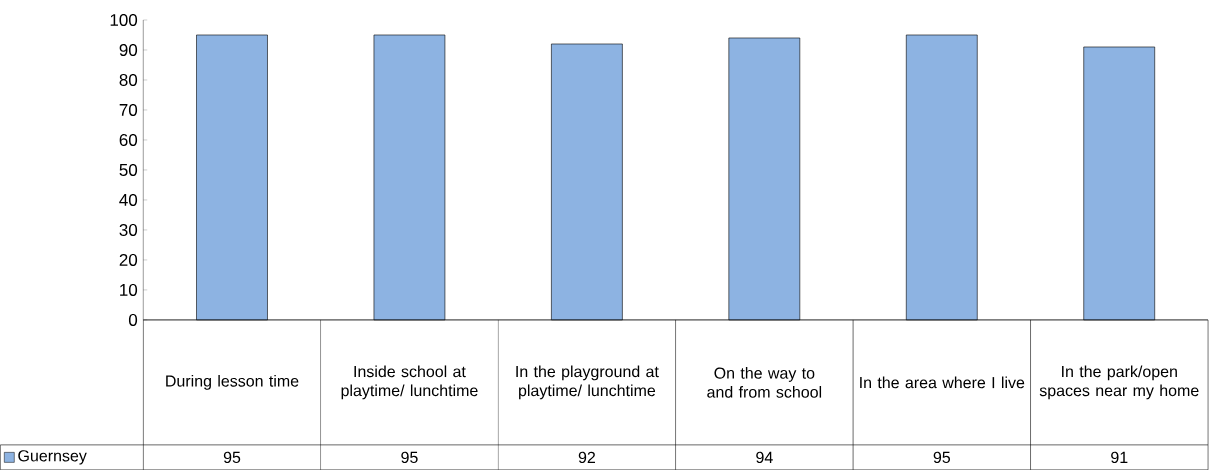  What do you see at coordinates (128, 139) in the screenshot?
I see `y-tick-label: 60` at bounding box center [128, 139].